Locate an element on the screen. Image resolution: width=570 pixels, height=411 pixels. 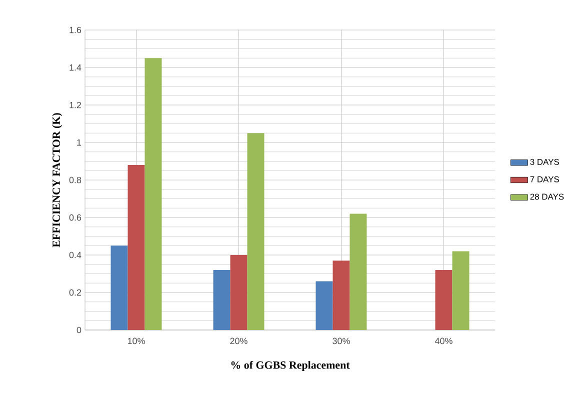
x-tick-label: 40% is located at coordinates (443, 341).